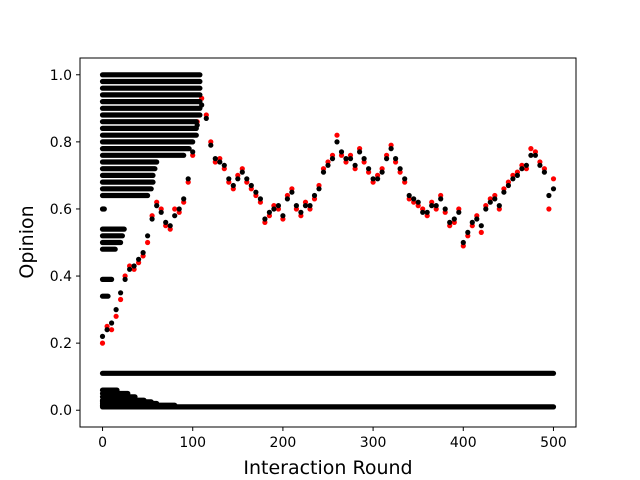 The image size is (640, 480). What do you see at coordinates (61, 344) in the screenshot?
I see `y-tick-label: 0.2` at bounding box center [61, 344].